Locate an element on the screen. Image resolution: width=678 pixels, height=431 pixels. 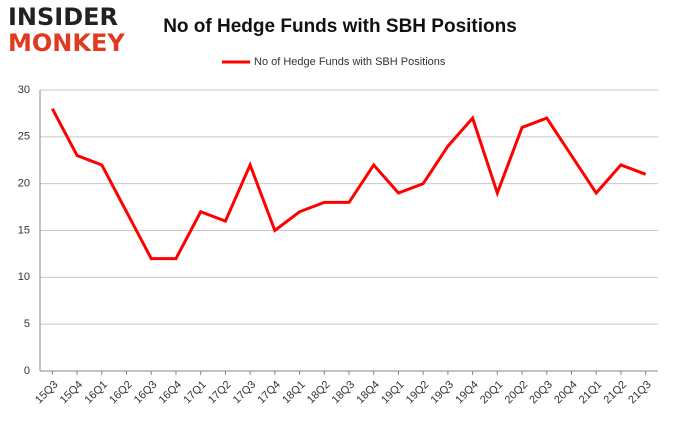
x-tick-label: 20Q2 is located at coordinates (517, 393).